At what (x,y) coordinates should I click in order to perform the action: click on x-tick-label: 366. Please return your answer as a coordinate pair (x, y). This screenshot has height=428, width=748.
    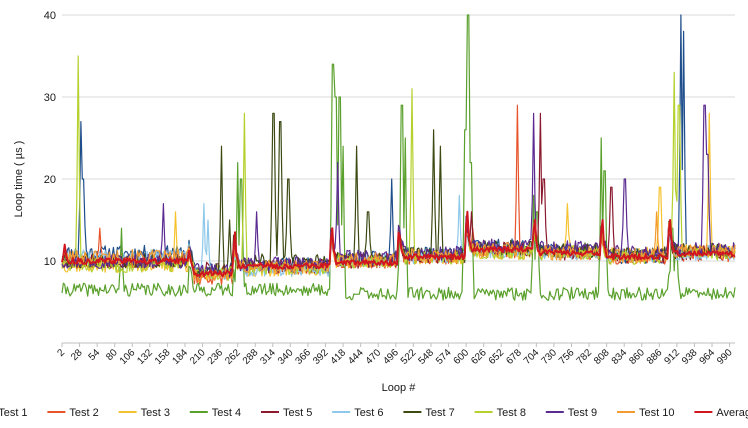
    Looking at the image, I should click on (303, 357).